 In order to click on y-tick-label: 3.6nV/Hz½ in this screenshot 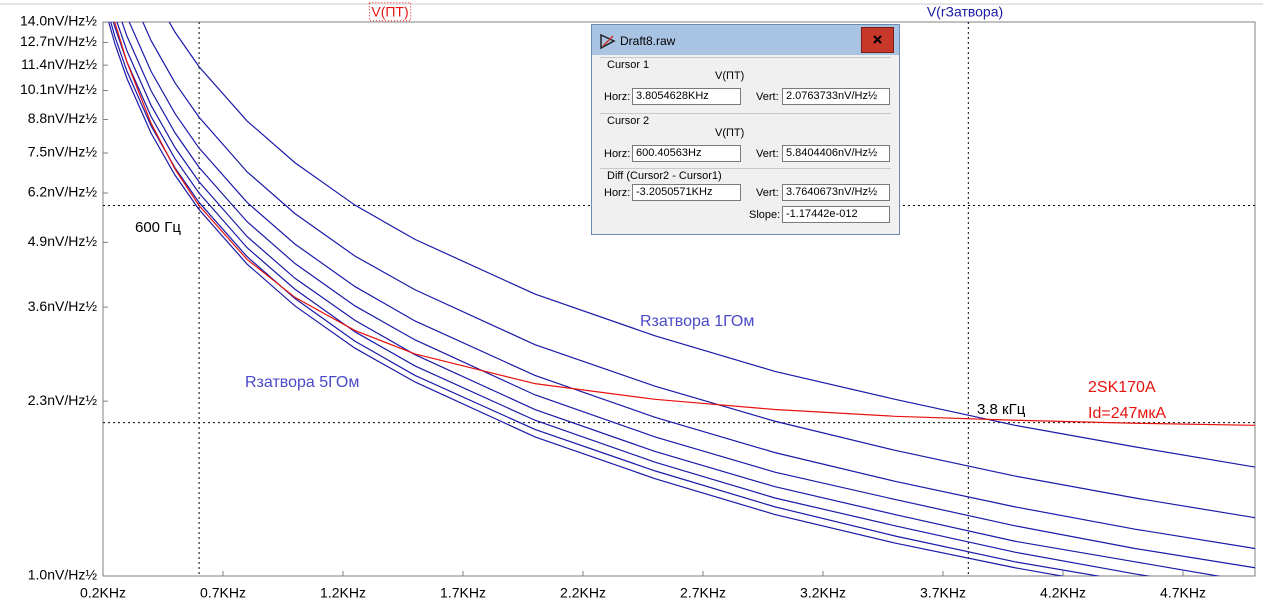, I will do `click(63, 306)`.